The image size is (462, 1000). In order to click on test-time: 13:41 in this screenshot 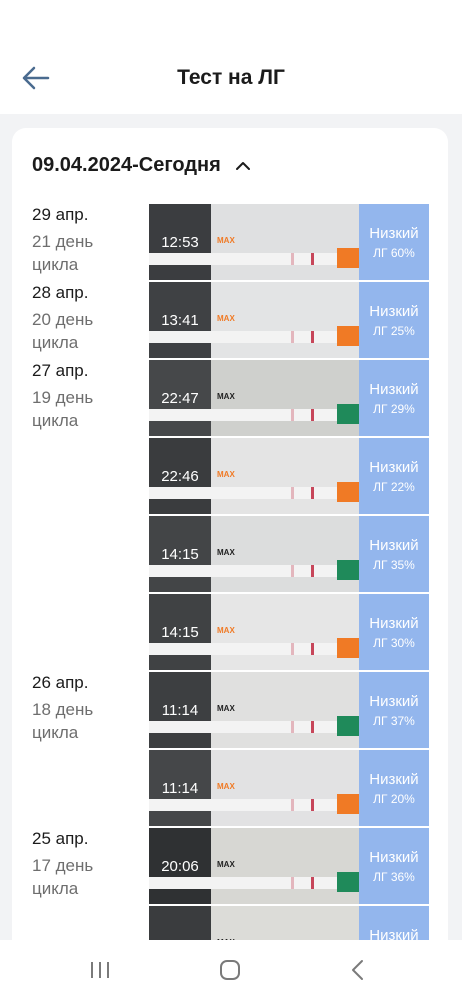, I will do `click(180, 320)`.